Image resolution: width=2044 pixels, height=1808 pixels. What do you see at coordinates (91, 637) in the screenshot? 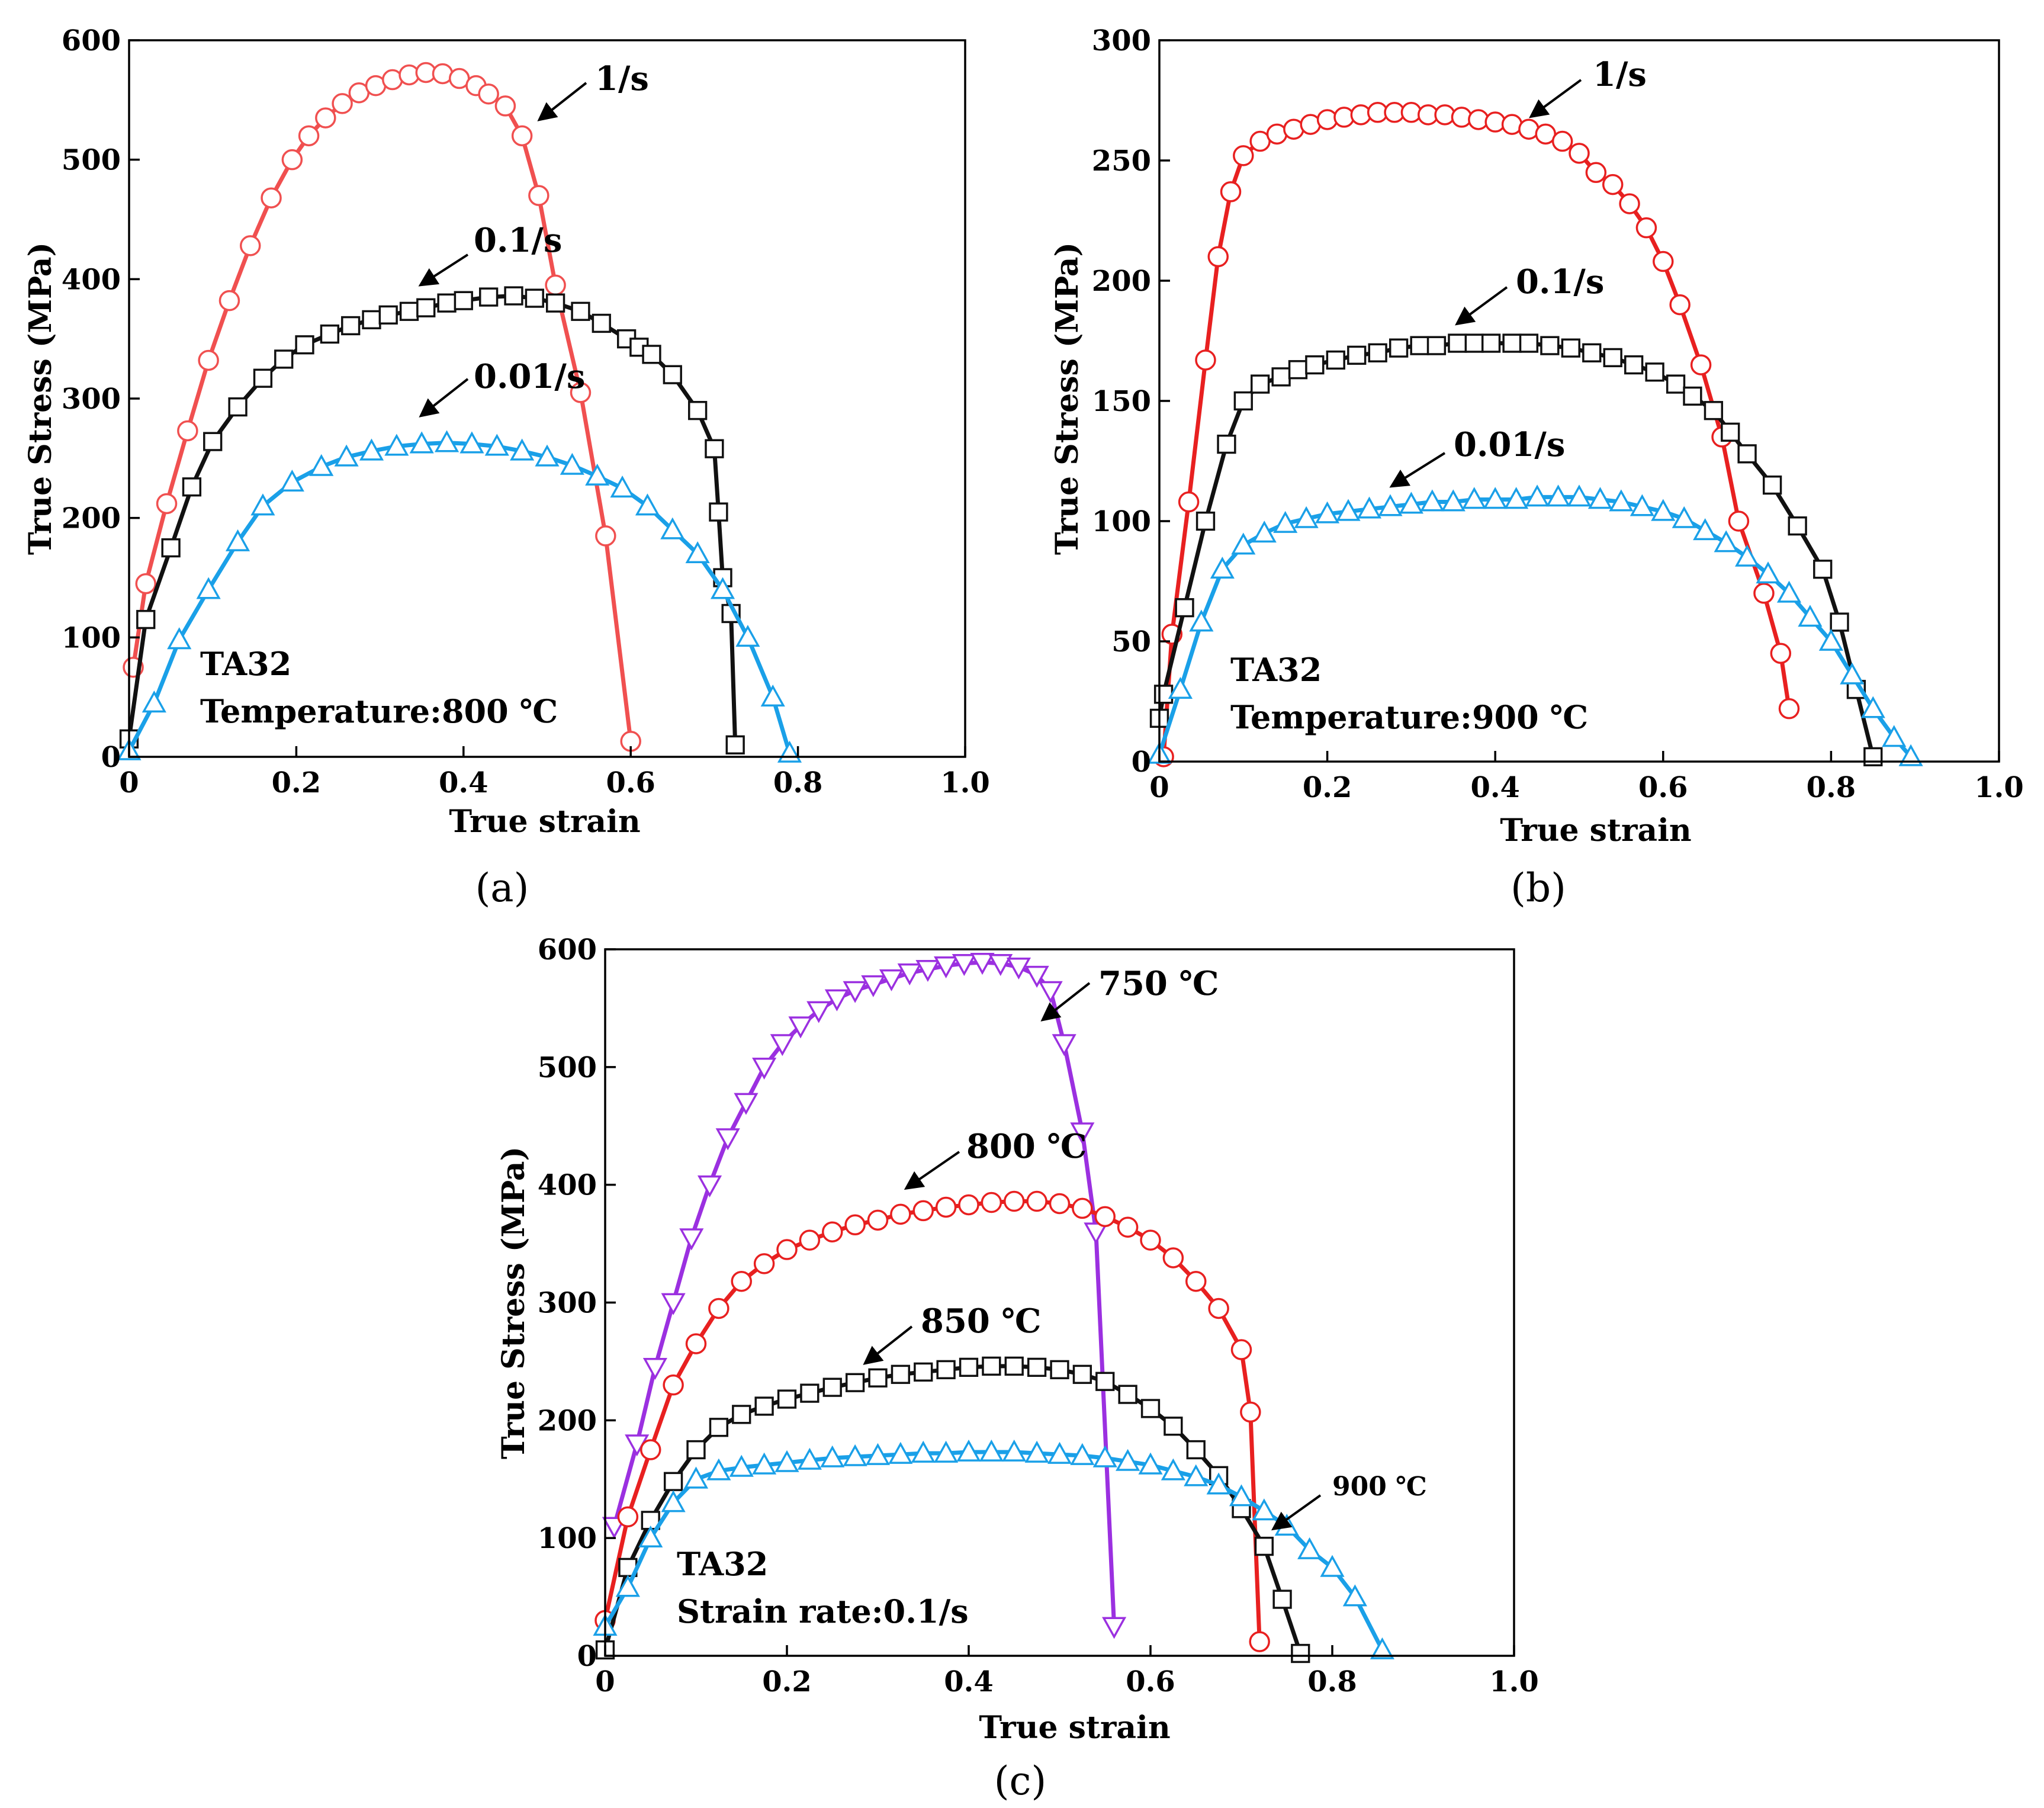
I see `chart-a-ytick-label: 100` at bounding box center [91, 637].